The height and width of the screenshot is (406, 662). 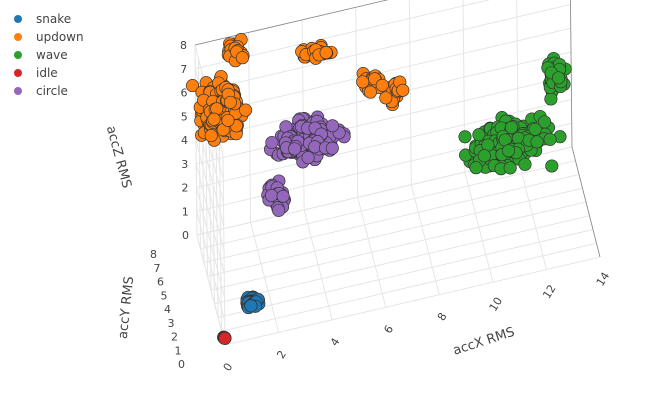 I want to click on legend-label: circle, so click(x=52, y=91).